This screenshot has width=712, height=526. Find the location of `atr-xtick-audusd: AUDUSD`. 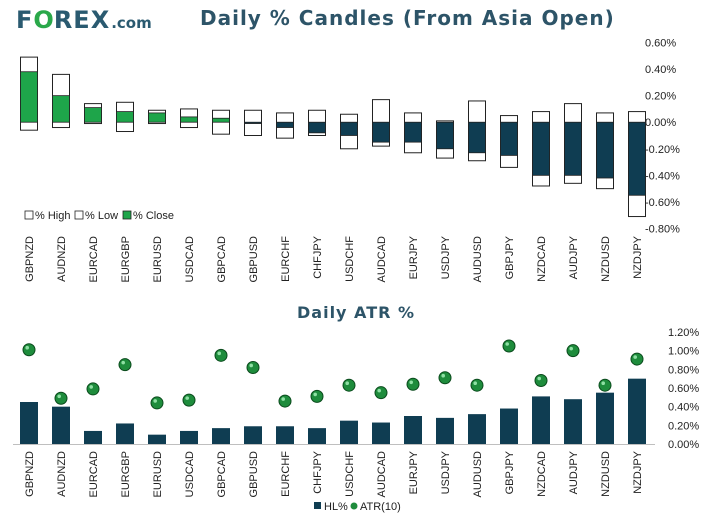

atr-xtick-audusd: AUDUSD is located at coordinates (478, 474).